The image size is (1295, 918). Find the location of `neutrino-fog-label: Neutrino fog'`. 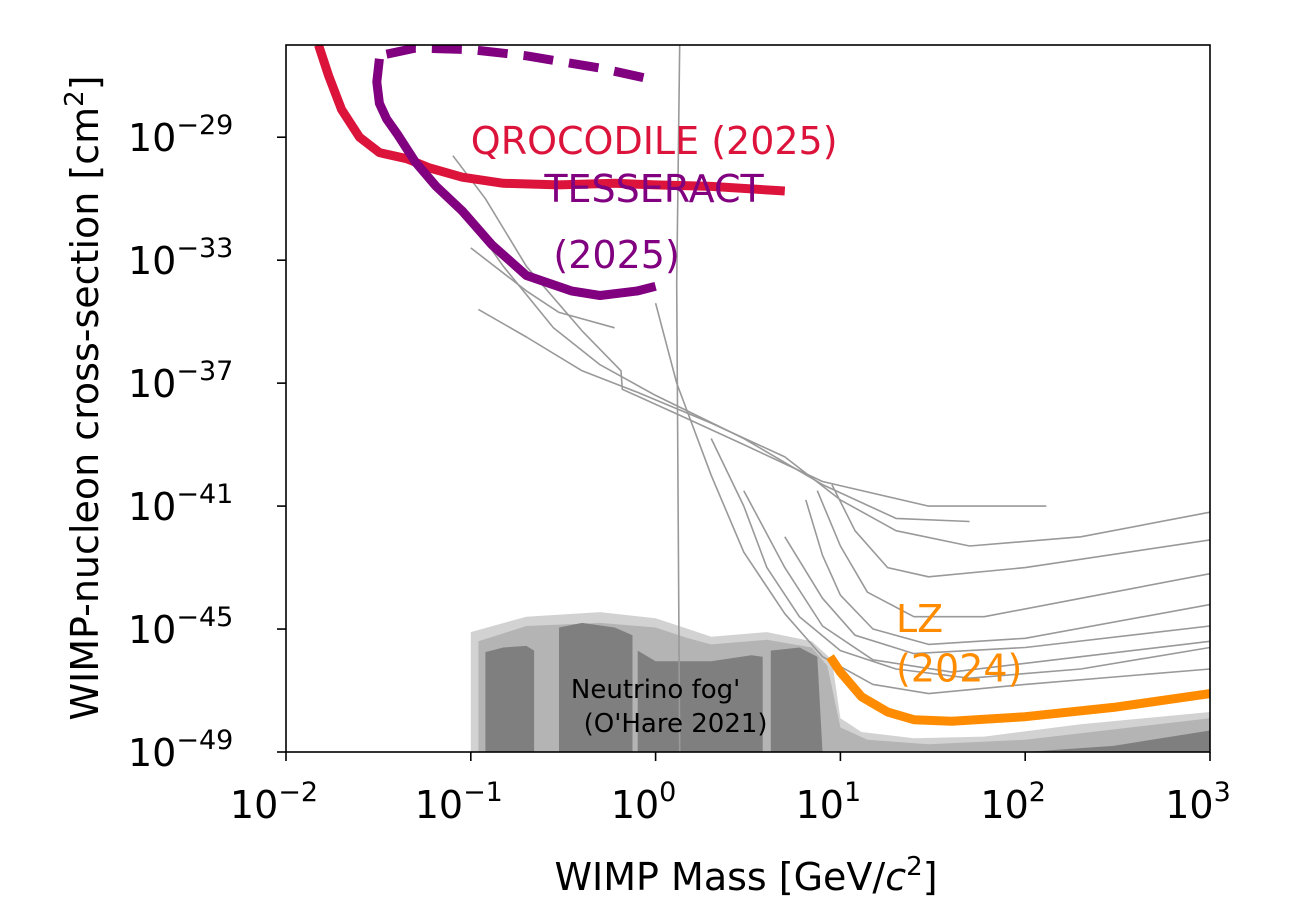

neutrino-fog-label: Neutrino fog' is located at coordinates (655, 690).